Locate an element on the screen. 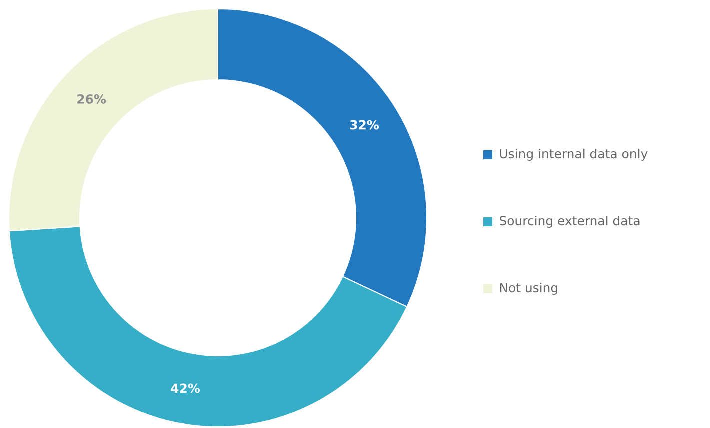 The height and width of the screenshot is (428, 710). legend-label: Using internal data only is located at coordinates (574, 155).